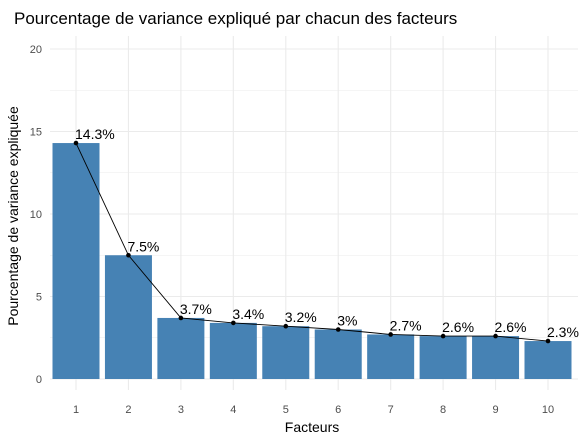  What do you see at coordinates (495, 410) in the screenshot?
I see `x-tick-label: 9` at bounding box center [495, 410].